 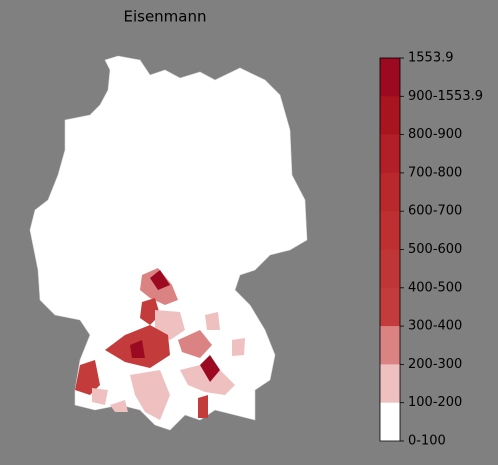 What do you see at coordinates (435, 364) in the screenshot?
I see `colorbar-label: 200-300` at bounding box center [435, 364].